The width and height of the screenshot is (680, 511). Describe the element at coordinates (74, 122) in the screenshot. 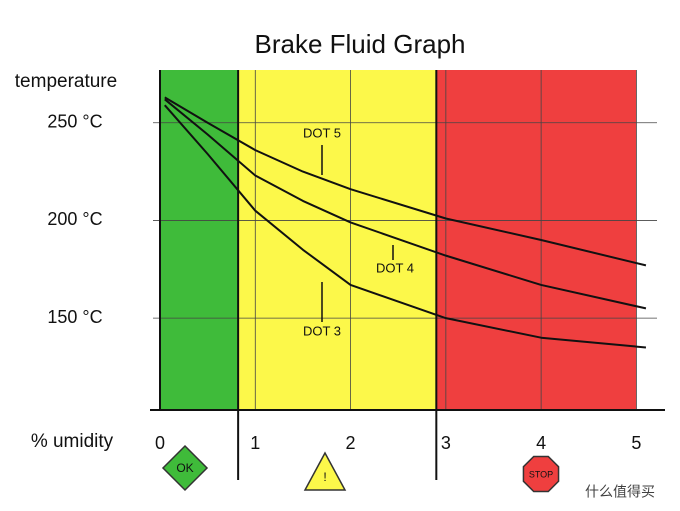

I see `y-tick-label: 250 °C` at that location.